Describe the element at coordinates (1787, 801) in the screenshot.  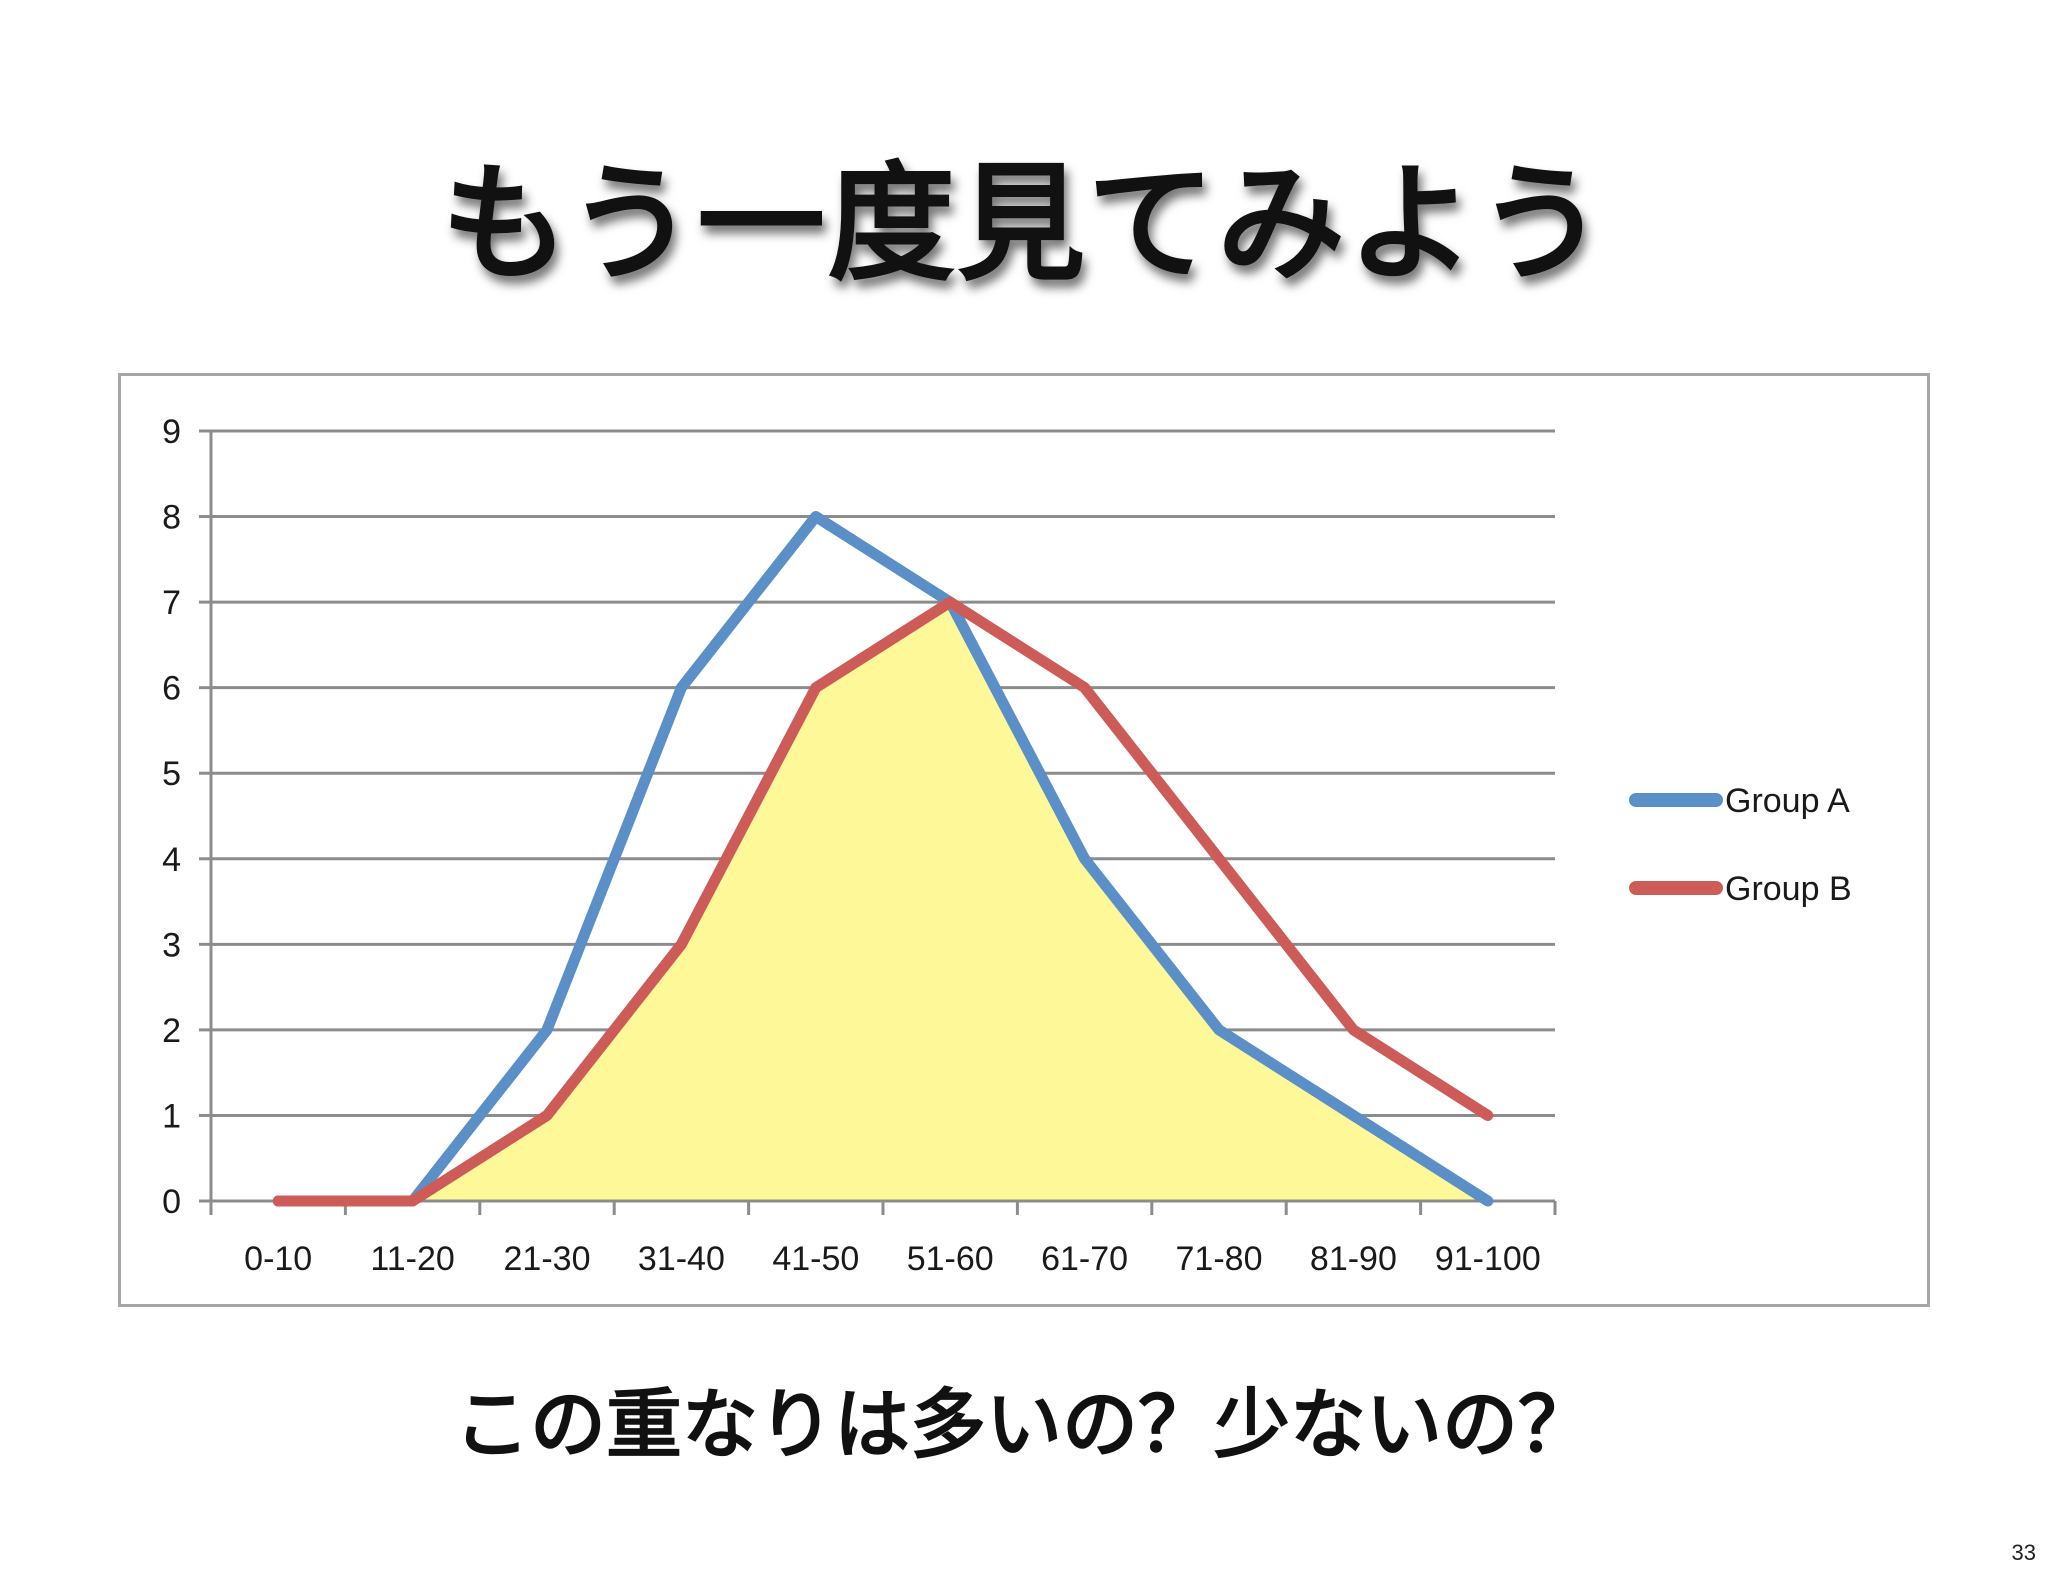
I see `legend-label-group-a: Group A` at that location.